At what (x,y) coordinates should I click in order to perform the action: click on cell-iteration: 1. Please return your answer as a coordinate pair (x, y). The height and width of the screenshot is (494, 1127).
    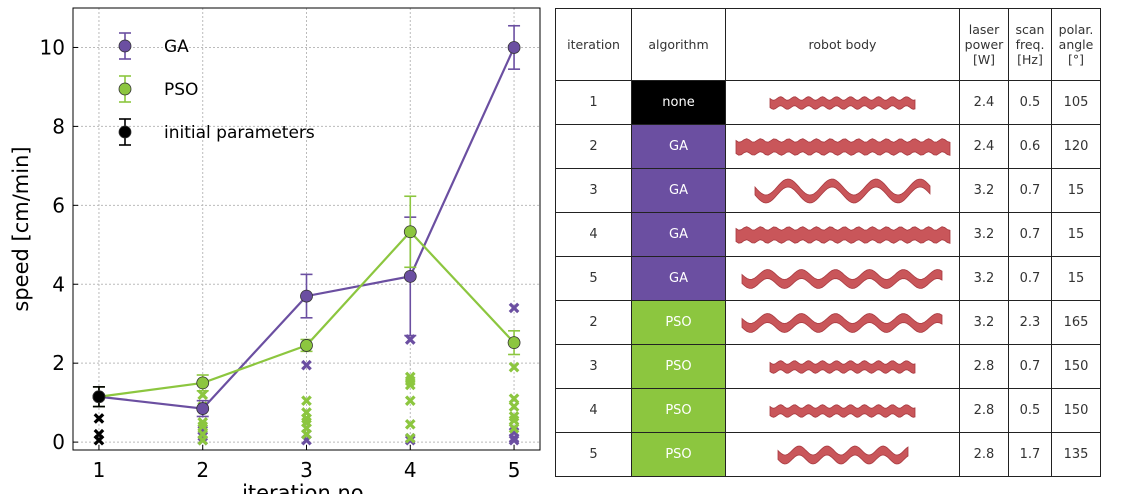
    Looking at the image, I should click on (593, 102).